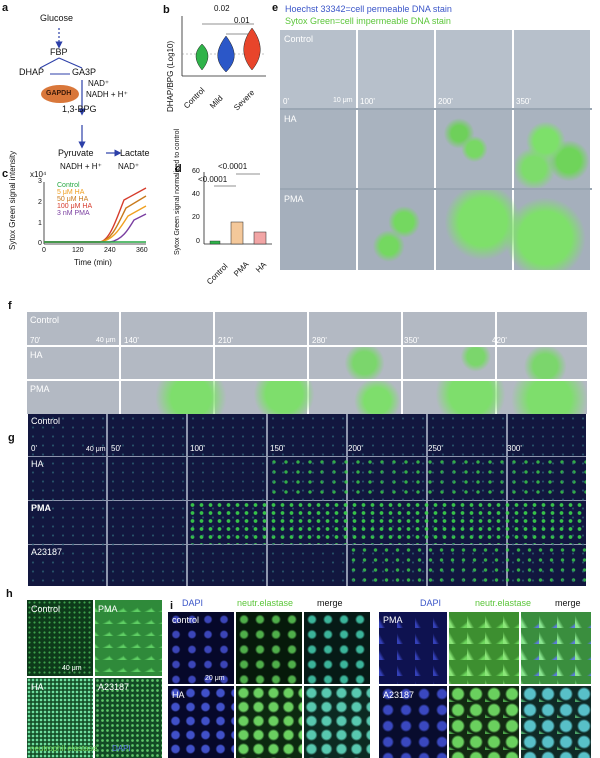  I want to click on c-legend-100um-ha: 100 μM HA, so click(75, 206).